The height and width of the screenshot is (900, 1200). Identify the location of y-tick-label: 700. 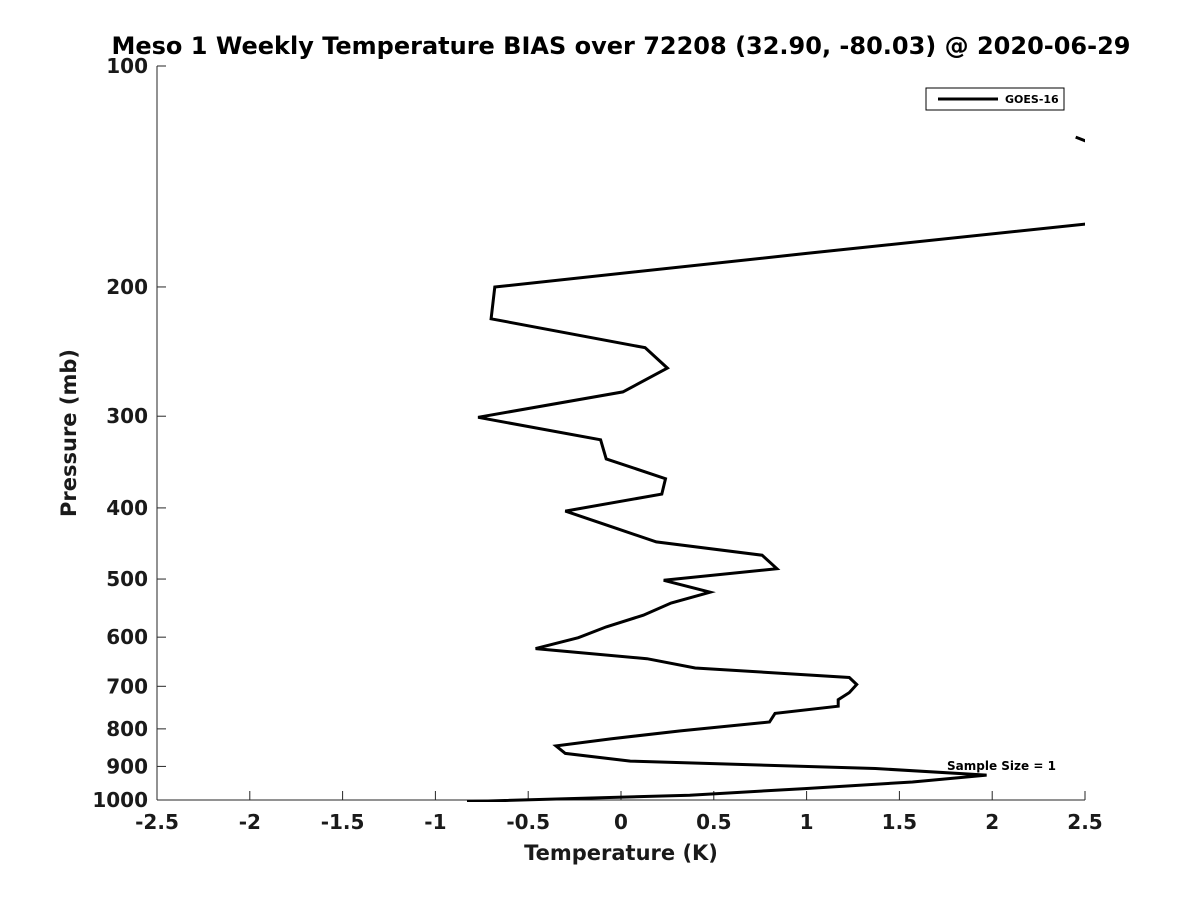
(127, 686).